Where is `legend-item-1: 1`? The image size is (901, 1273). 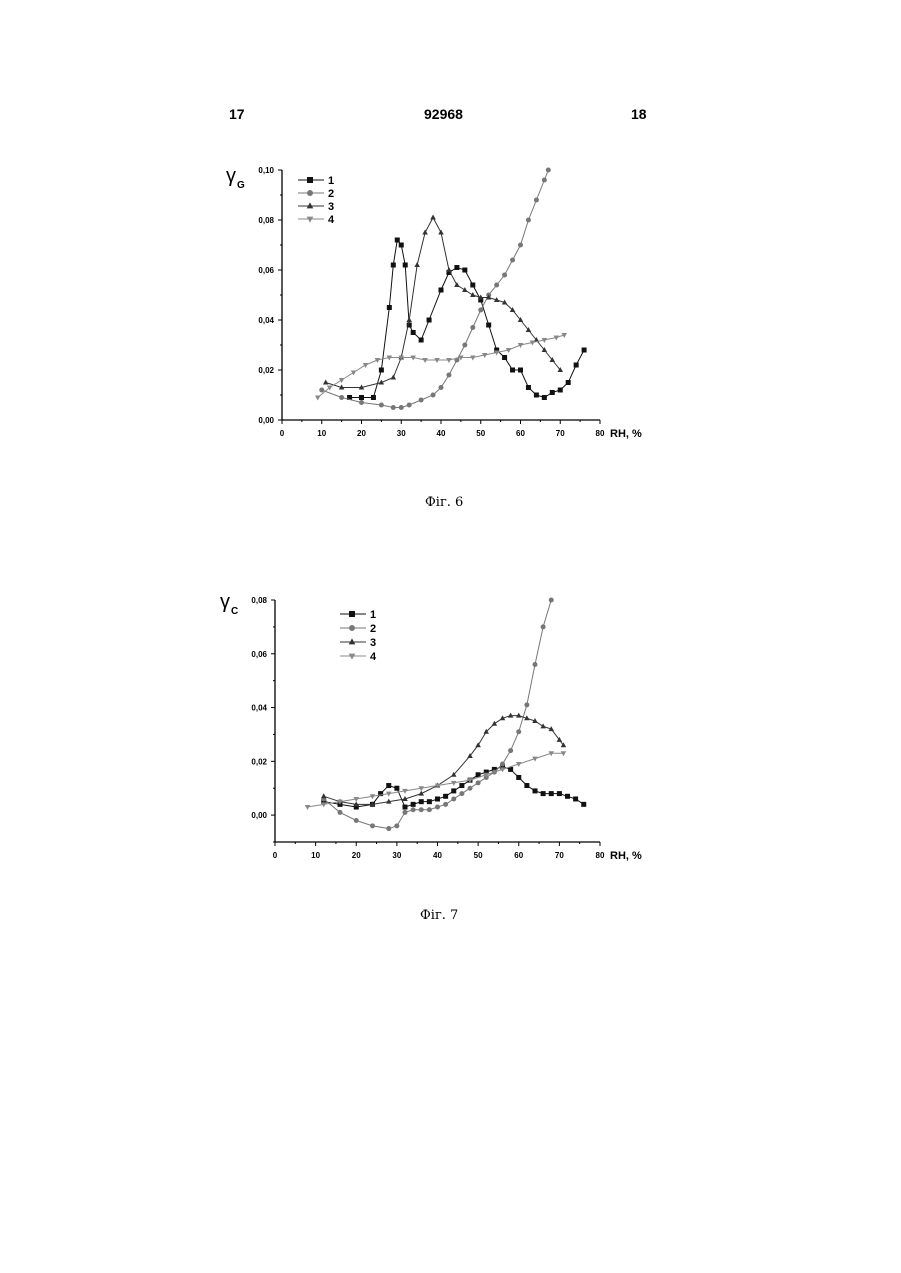 legend-item-1: 1 is located at coordinates (316, 181).